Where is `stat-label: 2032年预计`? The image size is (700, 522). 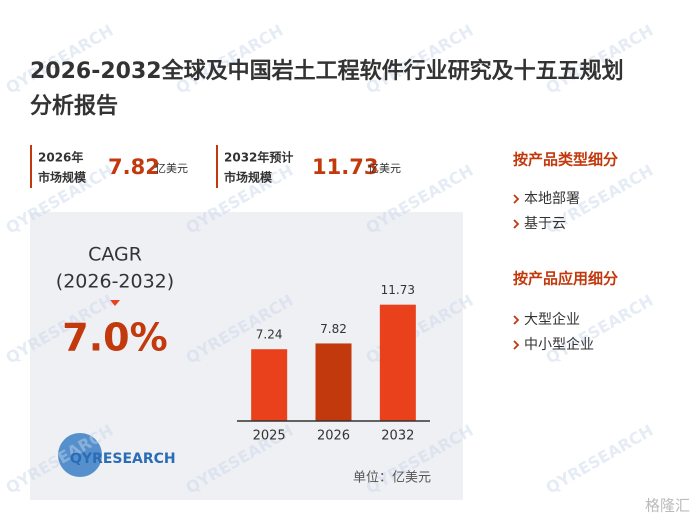
stat-label: 2032年预计 is located at coordinates (258, 157).